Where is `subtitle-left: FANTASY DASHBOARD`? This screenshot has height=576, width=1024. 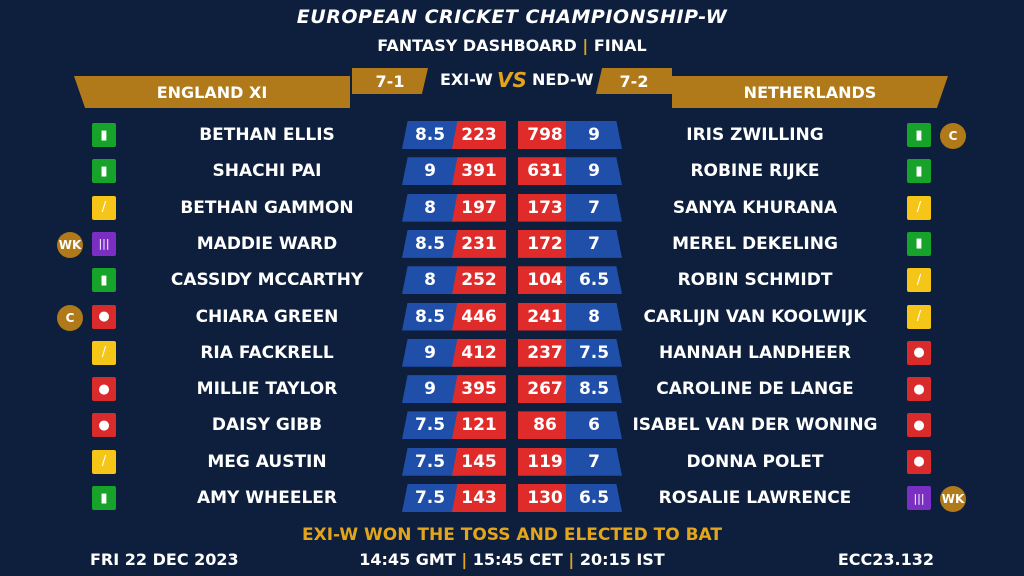
subtitle-left: FANTASY DASHBOARD is located at coordinates (477, 45).